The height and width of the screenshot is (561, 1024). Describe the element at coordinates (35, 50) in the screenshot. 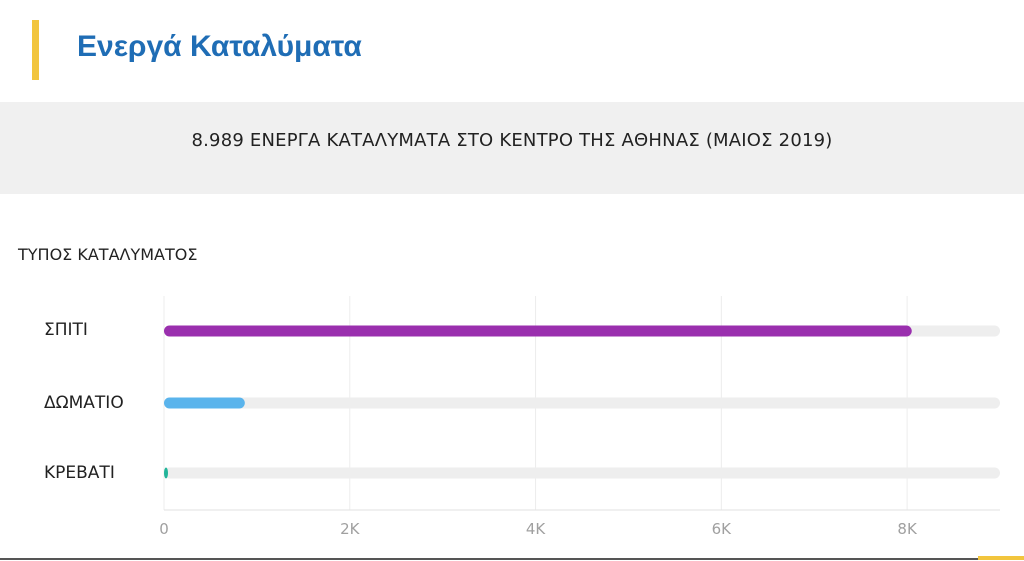

I see `title-accent-bar` at that location.